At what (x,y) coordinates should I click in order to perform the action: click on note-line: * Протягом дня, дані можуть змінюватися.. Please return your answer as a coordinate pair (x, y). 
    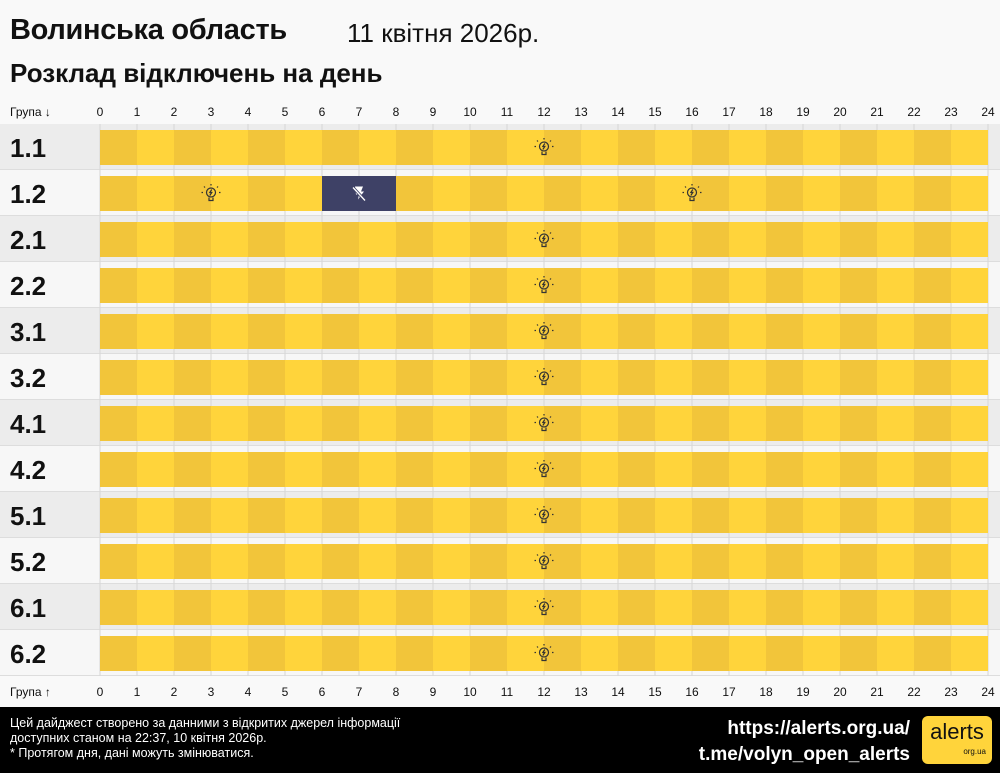
    Looking at the image, I should click on (132, 753).